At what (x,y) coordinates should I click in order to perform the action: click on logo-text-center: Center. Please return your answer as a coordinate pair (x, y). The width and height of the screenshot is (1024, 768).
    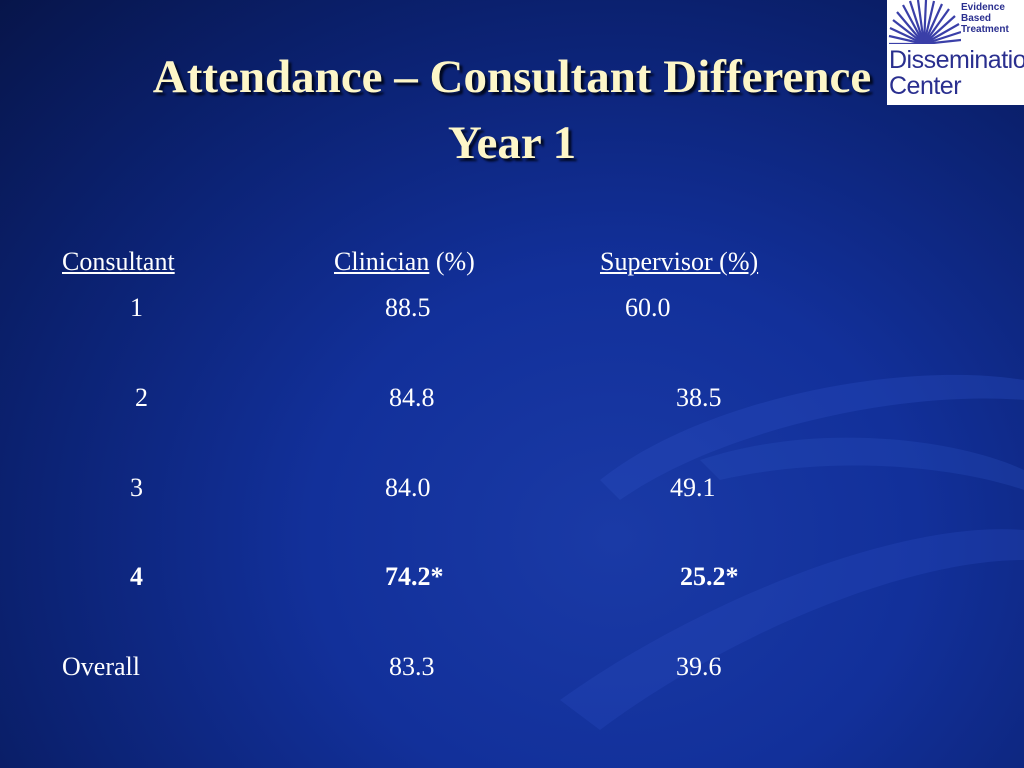
    Looking at the image, I should click on (925, 86).